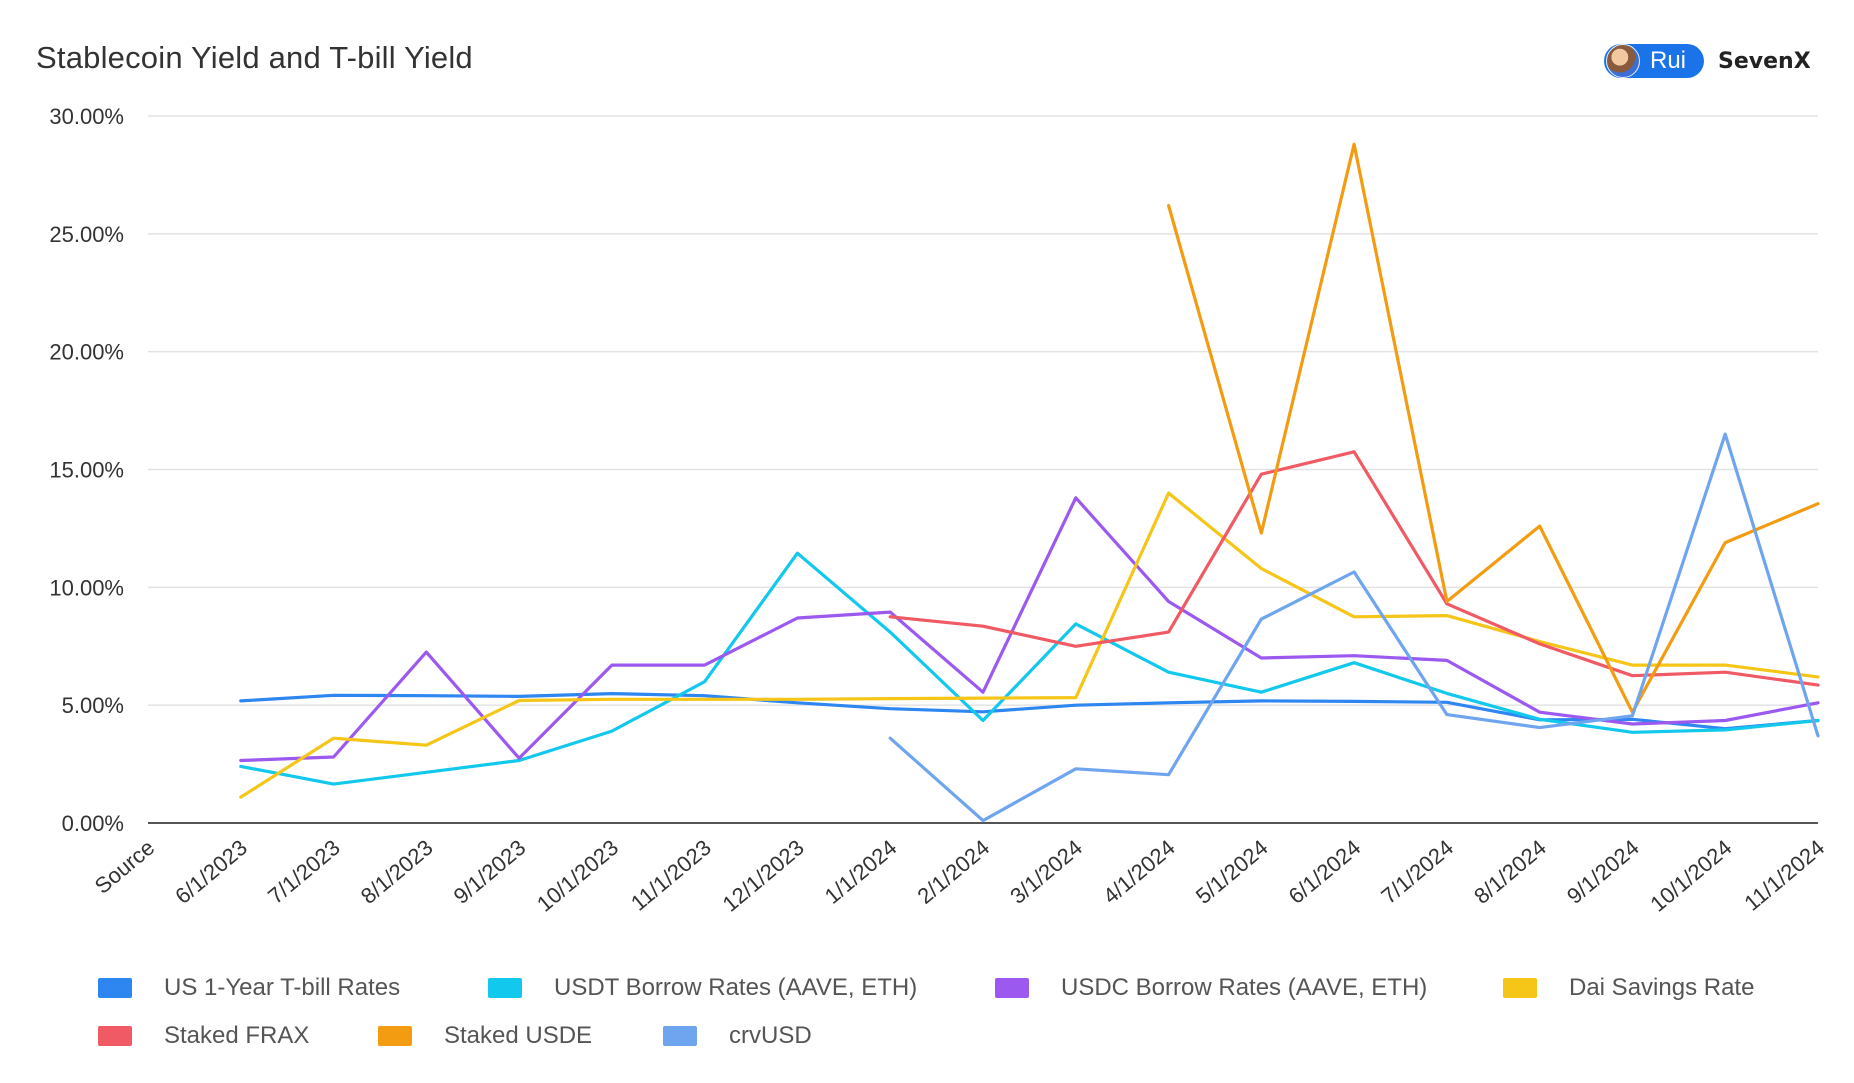 This screenshot has width=1854, height=1083. I want to click on legend-label: crvUSD, so click(770, 1035).